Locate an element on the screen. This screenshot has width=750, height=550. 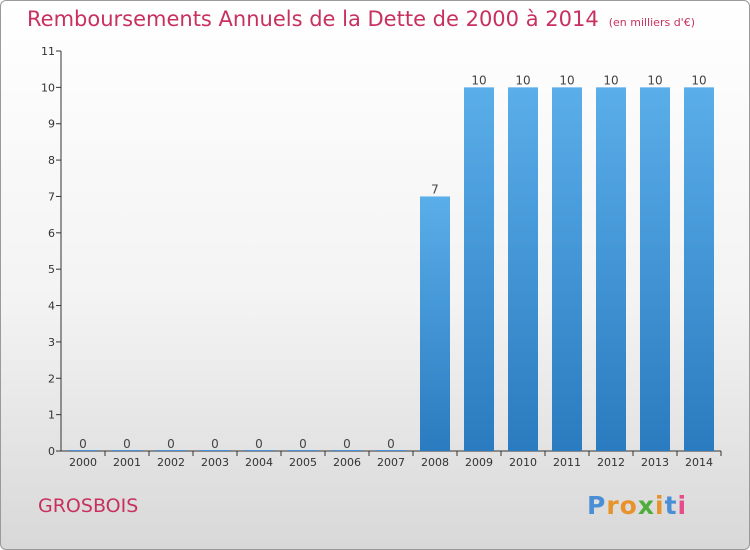
x-tick-label: 2004 is located at coordinates (259, 462).